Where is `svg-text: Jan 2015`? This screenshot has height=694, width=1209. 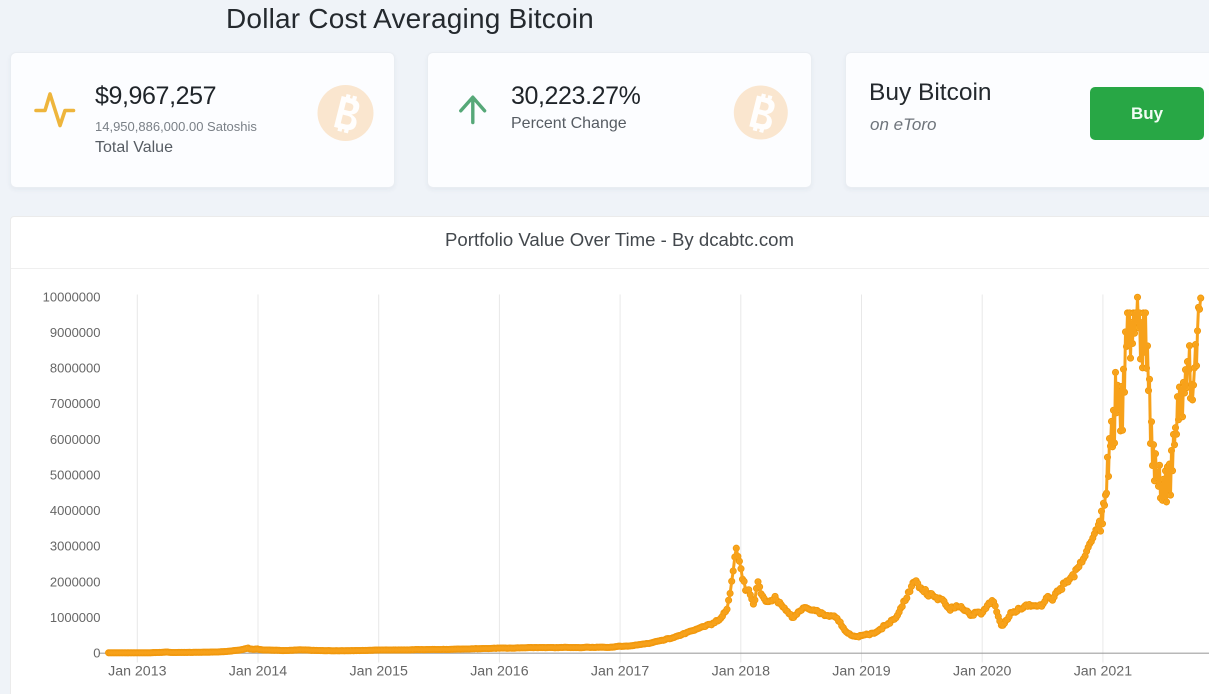
svg-text: Jan 2015 is located at coordinates (379, 672).